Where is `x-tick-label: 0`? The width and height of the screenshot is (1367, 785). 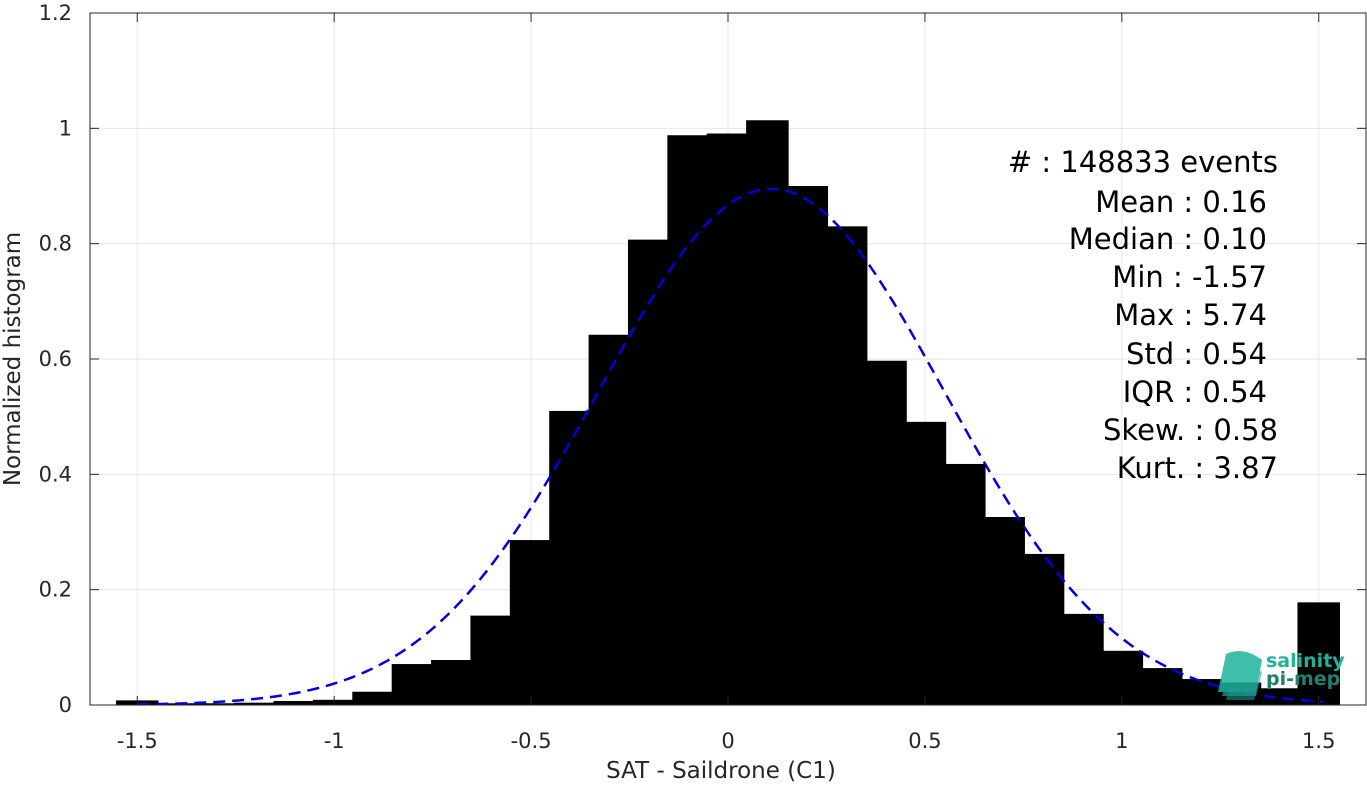 x-tick-label: 0 is located at coordinates (727, 741).